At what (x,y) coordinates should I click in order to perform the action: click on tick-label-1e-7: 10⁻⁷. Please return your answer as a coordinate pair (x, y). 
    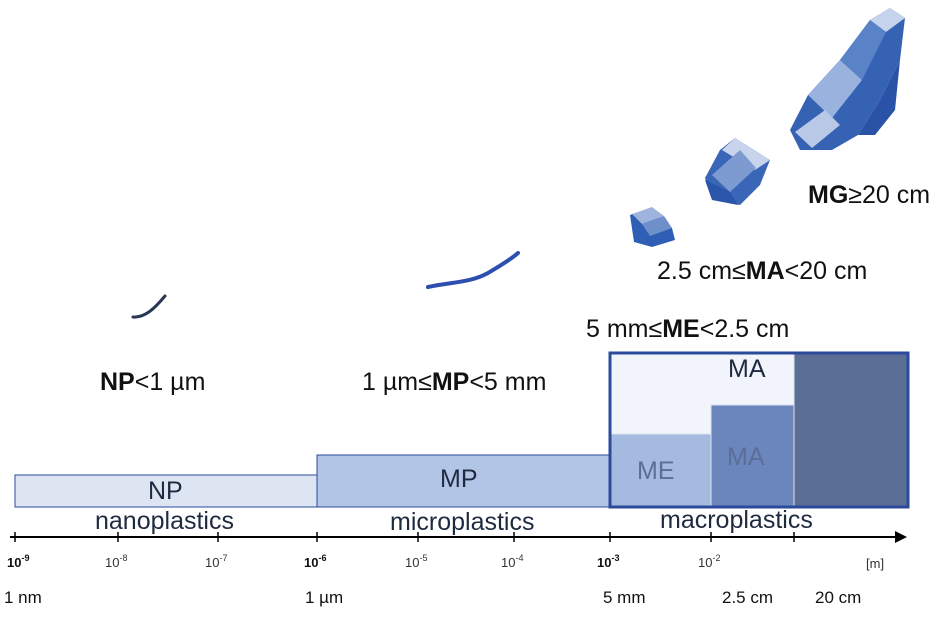
    Looking at the image, I should click on (216, 561).